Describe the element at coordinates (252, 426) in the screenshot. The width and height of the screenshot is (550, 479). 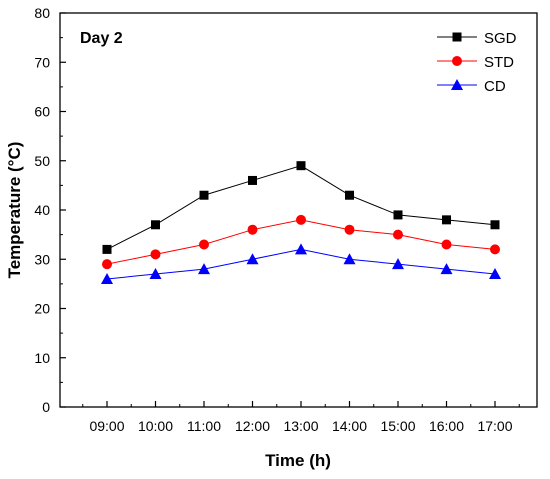
I see `x-tick-label: 12:00` at that location.